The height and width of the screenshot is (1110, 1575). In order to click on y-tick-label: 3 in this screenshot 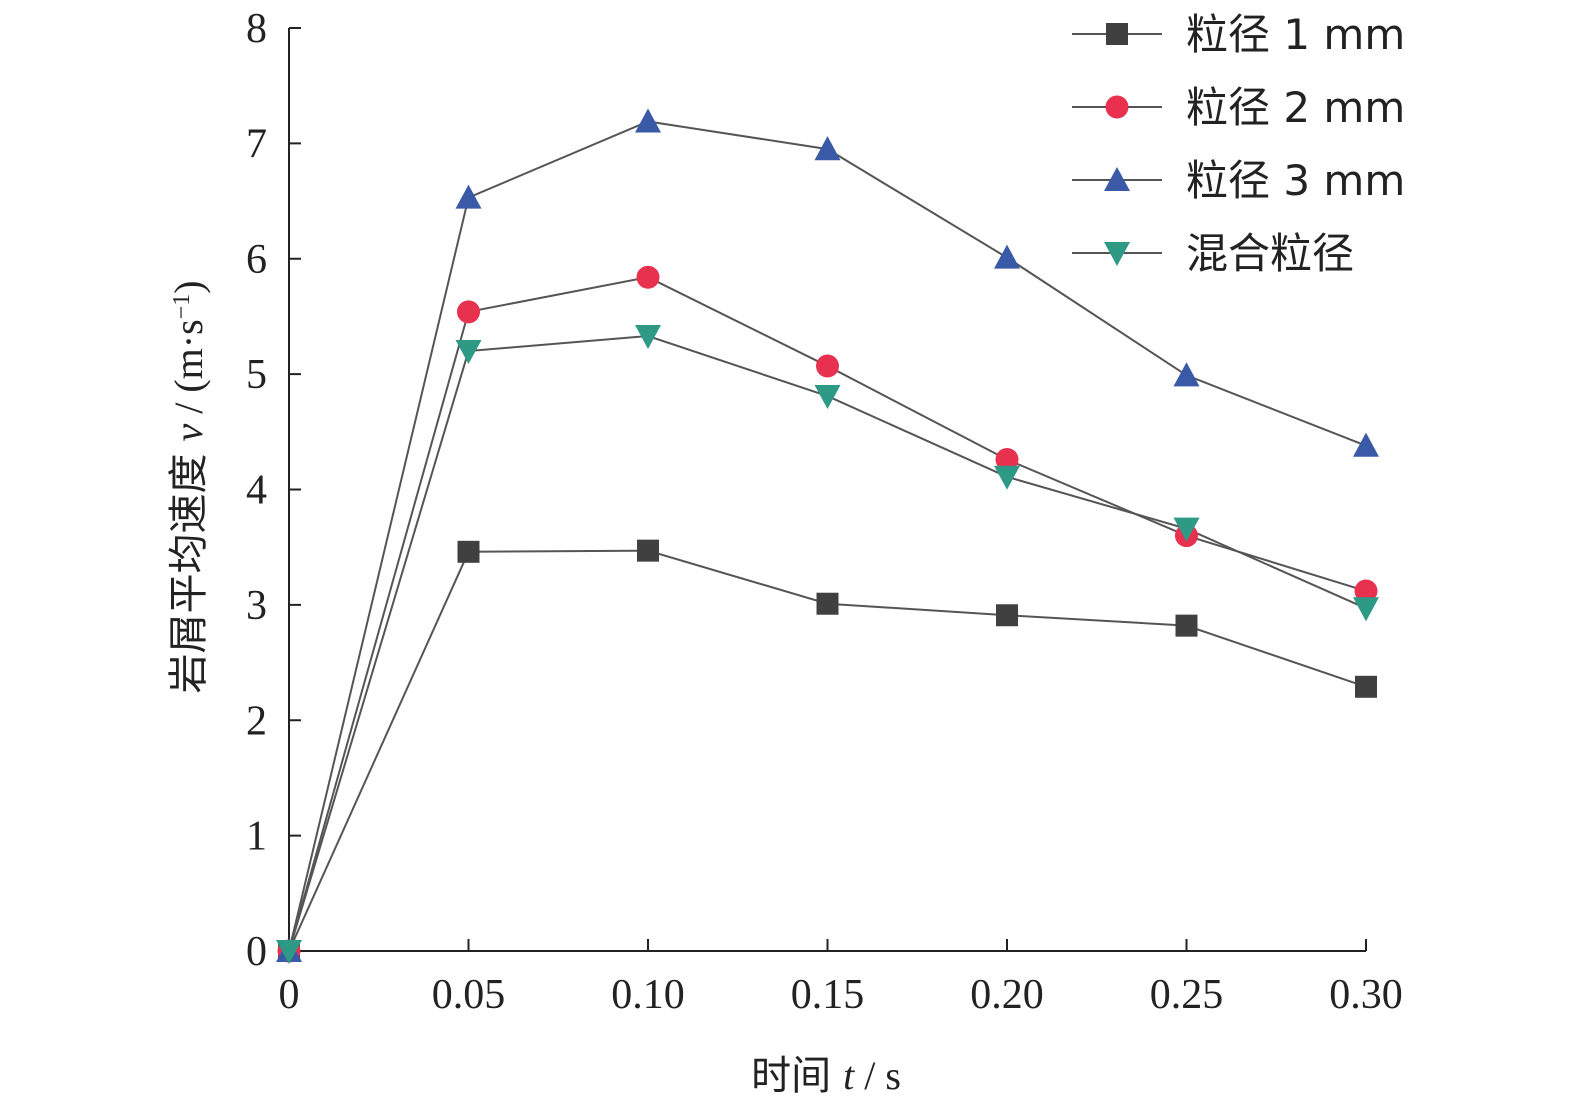, I will do `click(256, 606)`.